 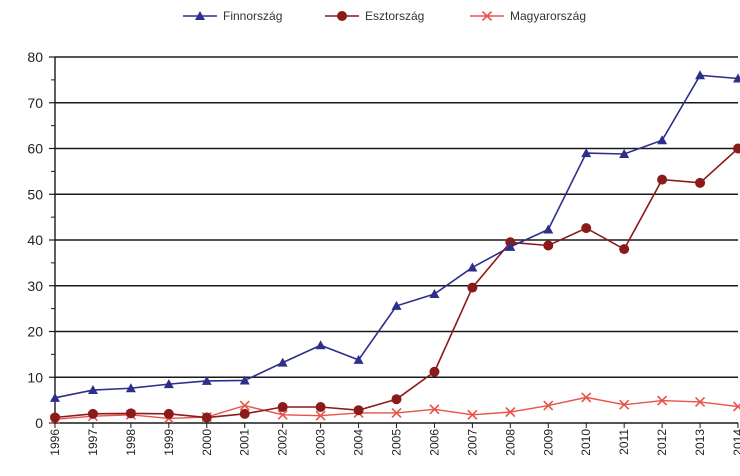 What do you see at coordinates (472, 414) in the screenshot?
I see `data-point-2-2007` at bounding box center [472, 414].